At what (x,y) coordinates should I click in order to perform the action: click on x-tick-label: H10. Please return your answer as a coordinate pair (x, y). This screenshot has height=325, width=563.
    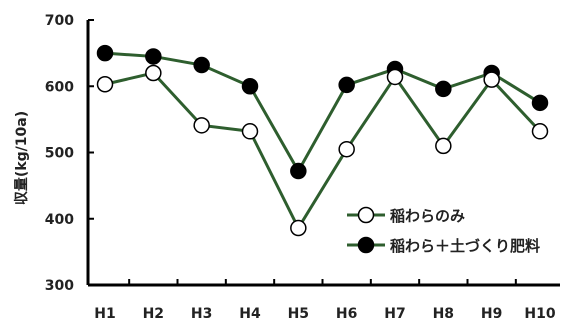
    Looking at the image, I should click on (539, 314).